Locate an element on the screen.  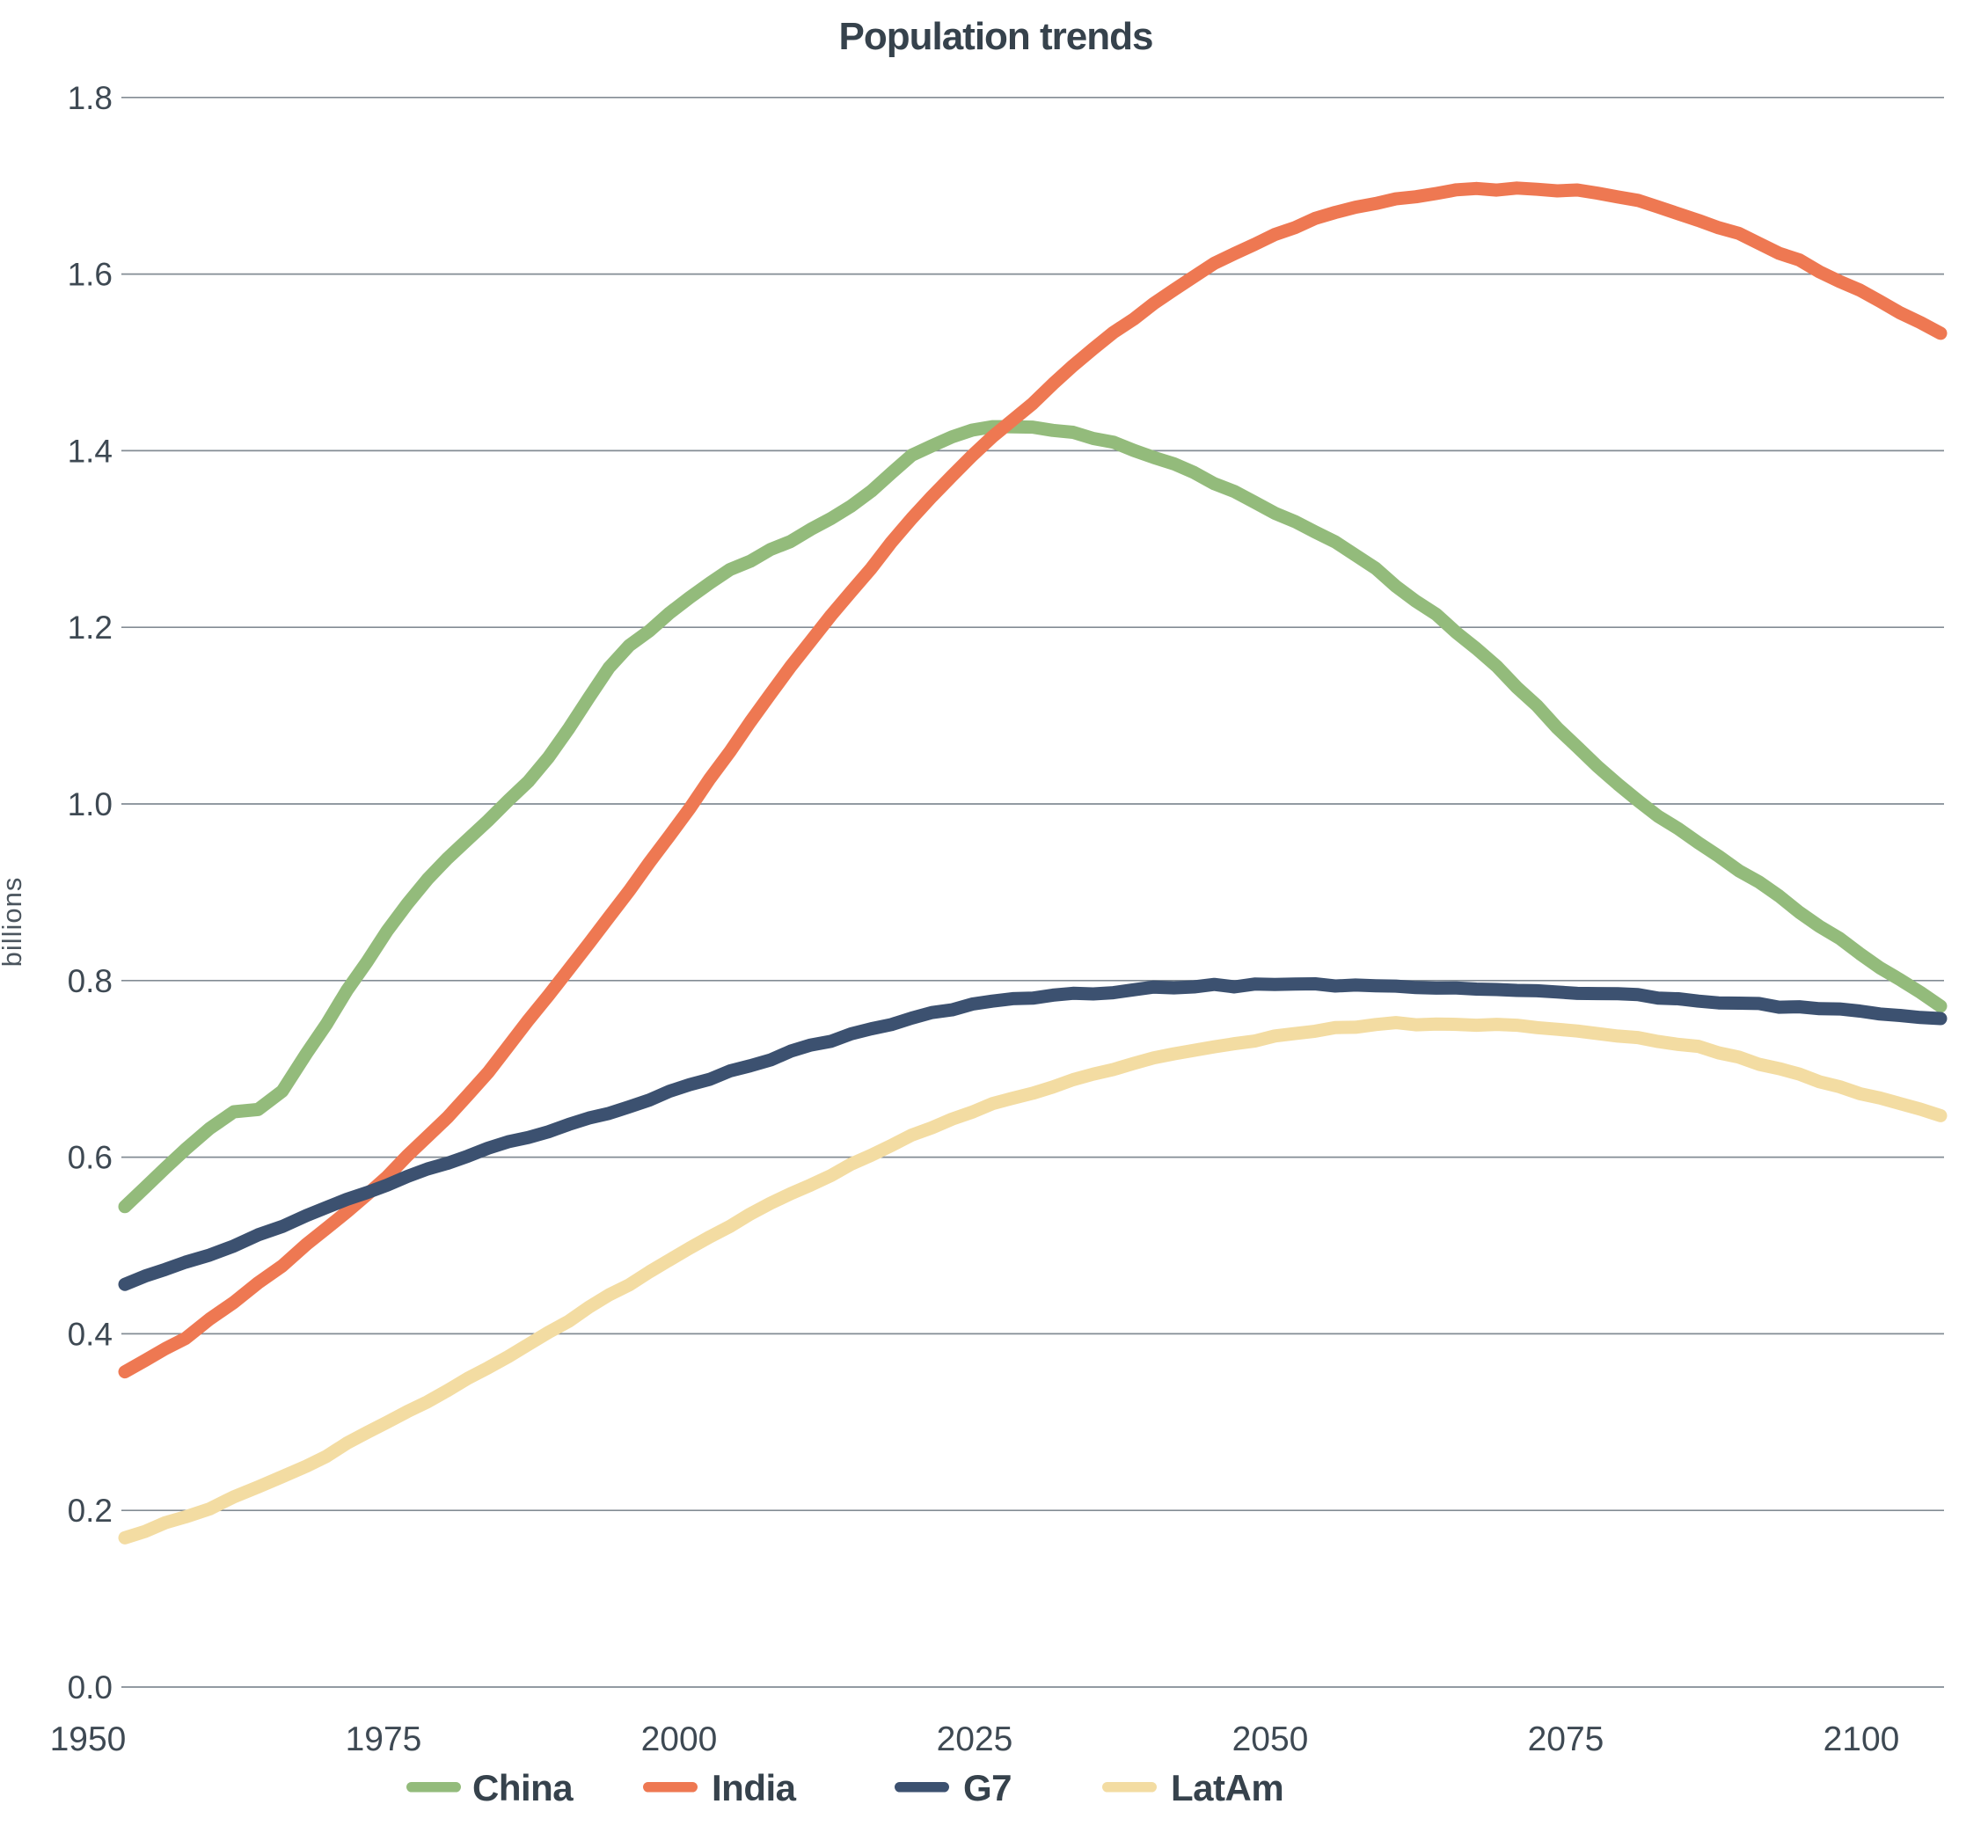
legend-swatch-g7 is located at coordinates (922, 1787).